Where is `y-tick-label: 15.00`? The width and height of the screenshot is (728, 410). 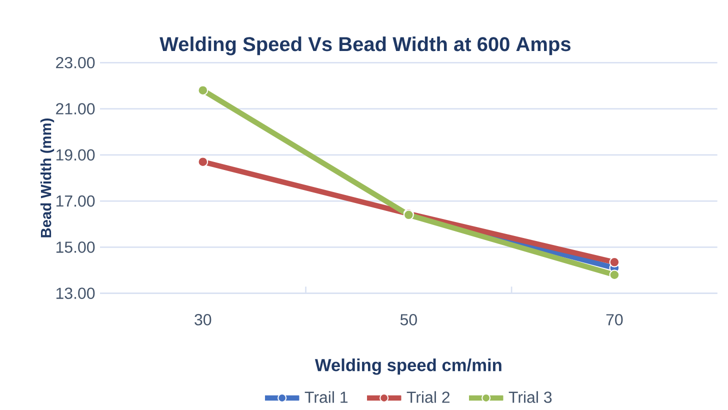 y-tick-label: 15.00 is located at coordinates (75, 247).